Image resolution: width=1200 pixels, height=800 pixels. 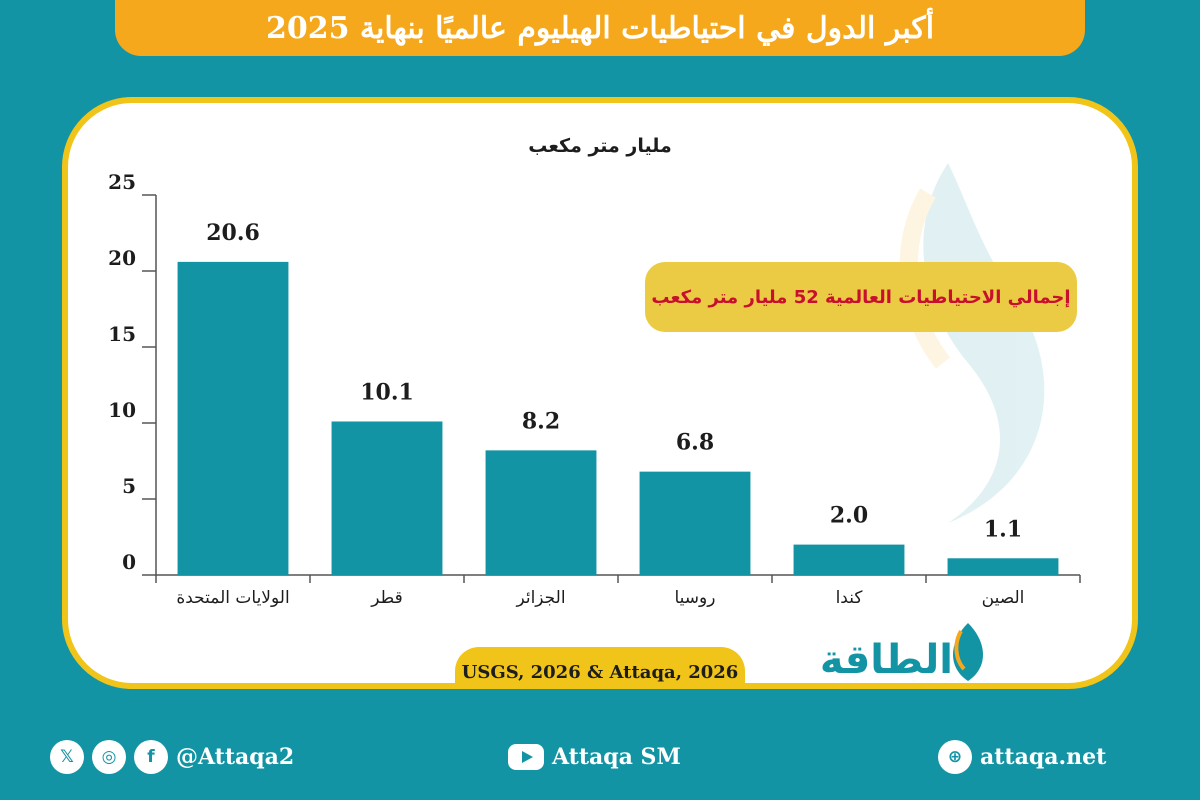 I want to click on bar-value-label: 1.1, so click(x=1003, y=529).